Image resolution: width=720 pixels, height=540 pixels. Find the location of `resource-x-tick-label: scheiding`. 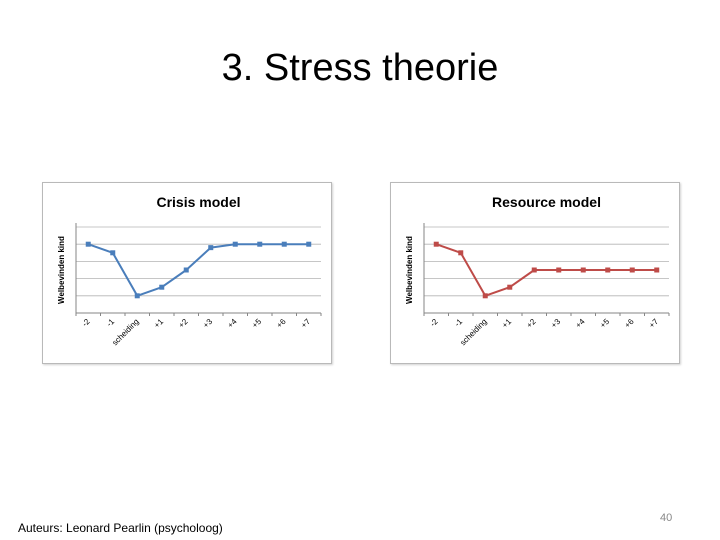

resource-x-tick-label: scheiding is located at coordinates (473, 332).